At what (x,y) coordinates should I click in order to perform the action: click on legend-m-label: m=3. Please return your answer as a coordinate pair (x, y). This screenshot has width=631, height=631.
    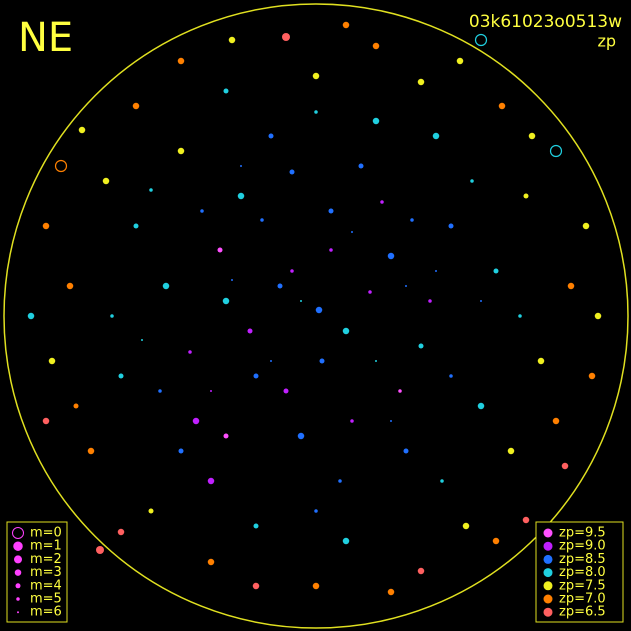
    Looking at the image, I should click on (46, 572).